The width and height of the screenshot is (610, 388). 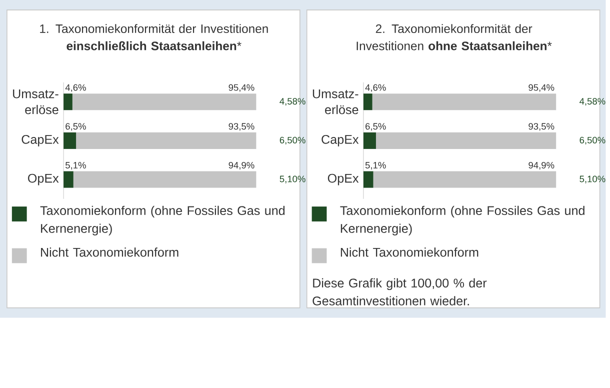 What do you see at coordinates (154, 37) in the screenshot?
I see `chart-title: 1. Taxonomiekonformität der Investitionen einschließlich Staatsanleihen*` at bounding box center [154, 37].